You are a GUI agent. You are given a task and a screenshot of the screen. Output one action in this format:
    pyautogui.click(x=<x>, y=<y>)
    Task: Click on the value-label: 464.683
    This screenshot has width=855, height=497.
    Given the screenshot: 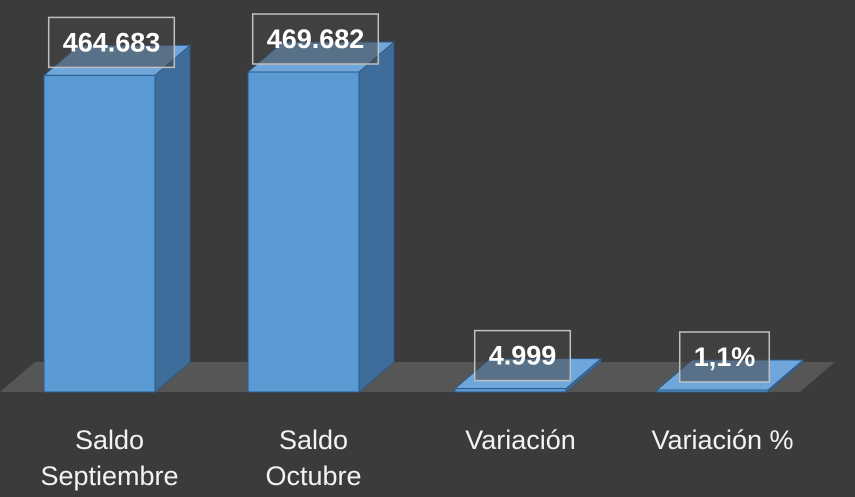 What is the action you would take?
    pyautogui.click(x=112, y=43)
    